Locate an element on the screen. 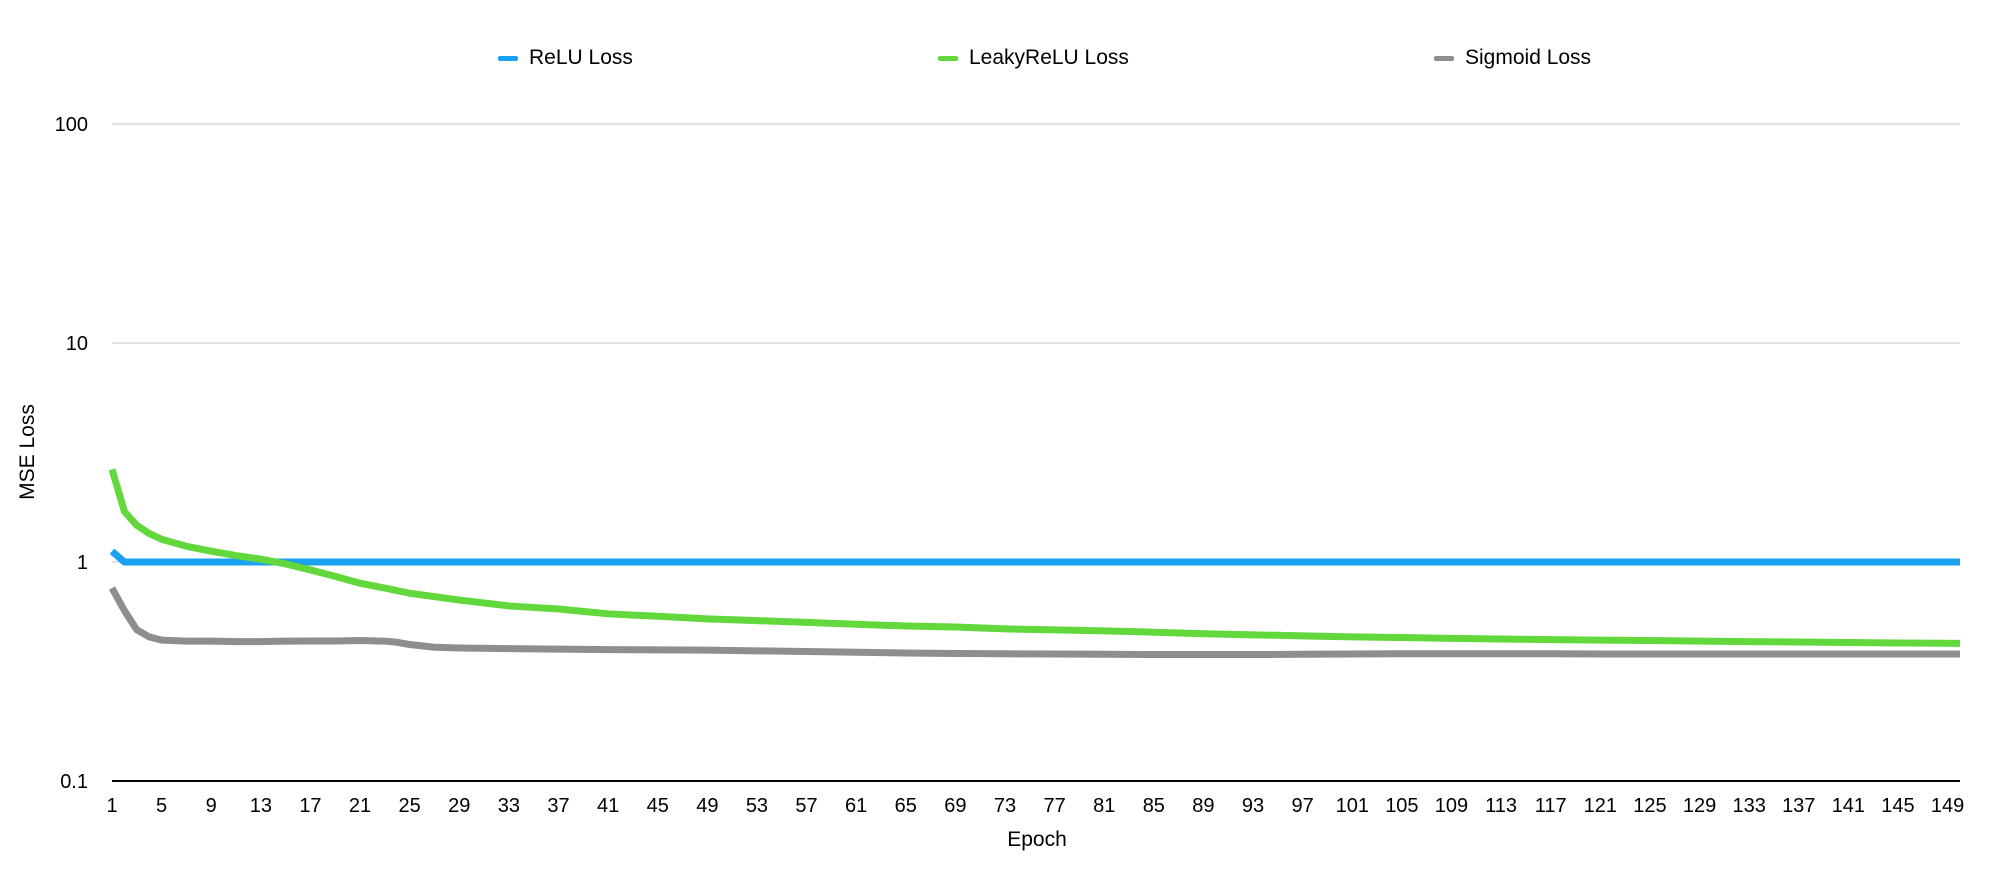 This screenshot has width=1992, height=876. legend-swatch-leakyrelu is located at coordinates (948, 58).